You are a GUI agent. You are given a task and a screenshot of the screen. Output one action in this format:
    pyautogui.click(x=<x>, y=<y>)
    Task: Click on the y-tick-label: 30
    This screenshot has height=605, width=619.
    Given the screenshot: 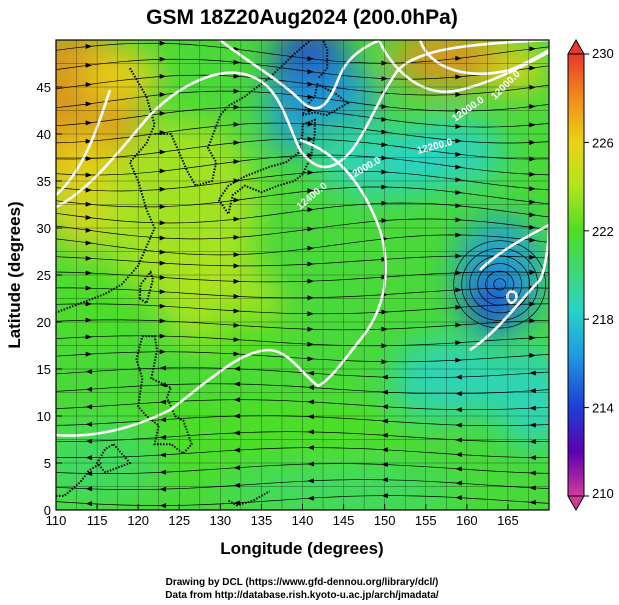 What is the action you would take?
    pyautogui.click(x=44, y=228)
    